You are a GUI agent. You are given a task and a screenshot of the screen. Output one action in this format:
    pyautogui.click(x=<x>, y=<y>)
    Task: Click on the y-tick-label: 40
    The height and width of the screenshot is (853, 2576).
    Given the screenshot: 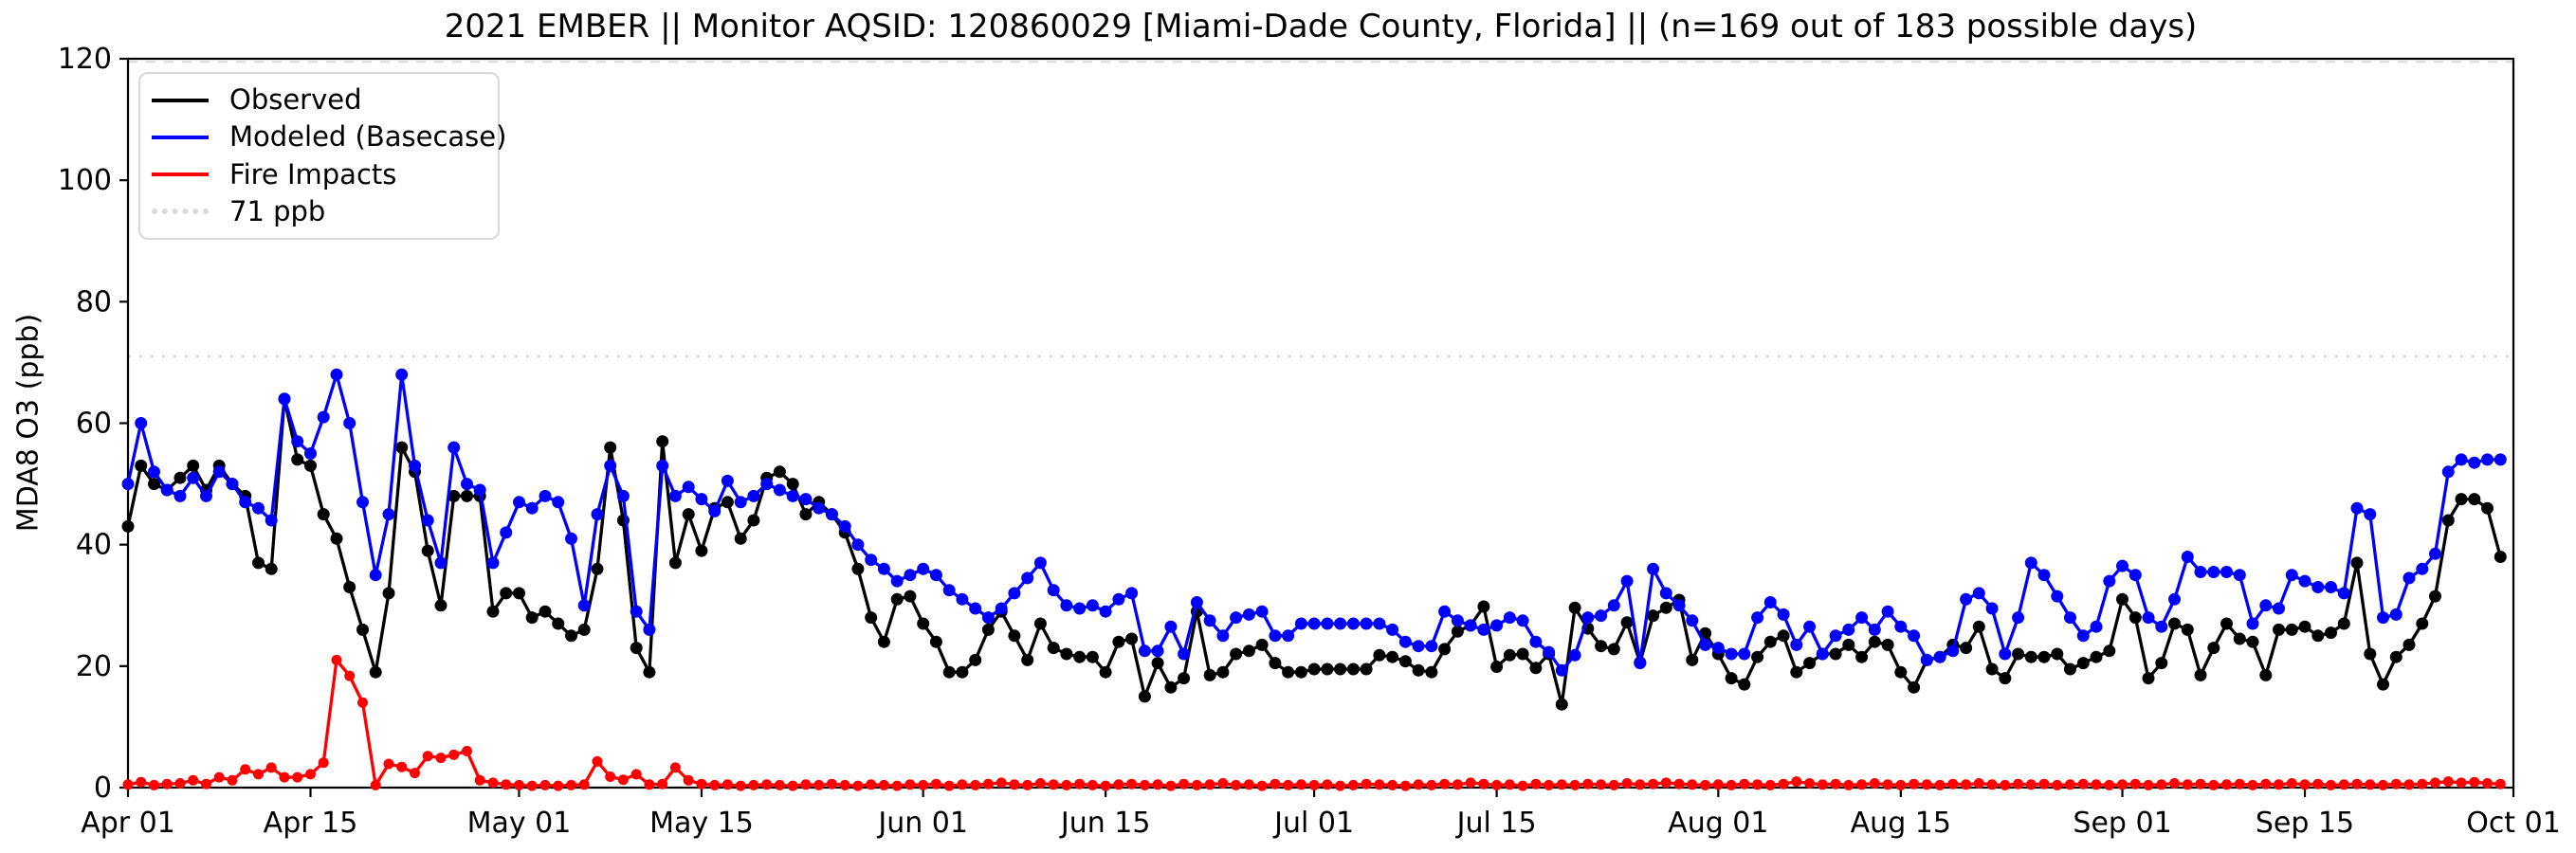 What is the action you would take?
    pyautogui.click(x=94, y=545)
    